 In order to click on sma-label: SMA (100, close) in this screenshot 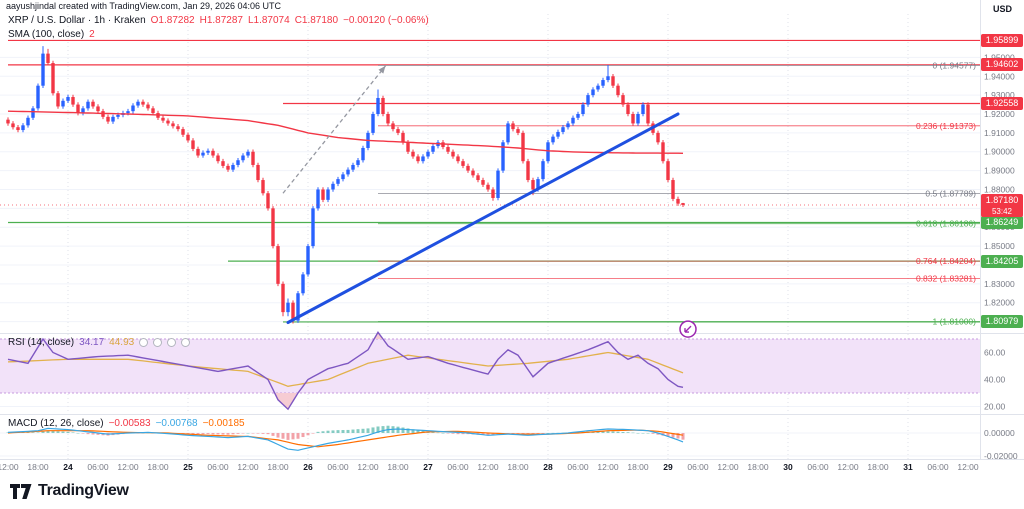, I will do `click(46, 34)`.